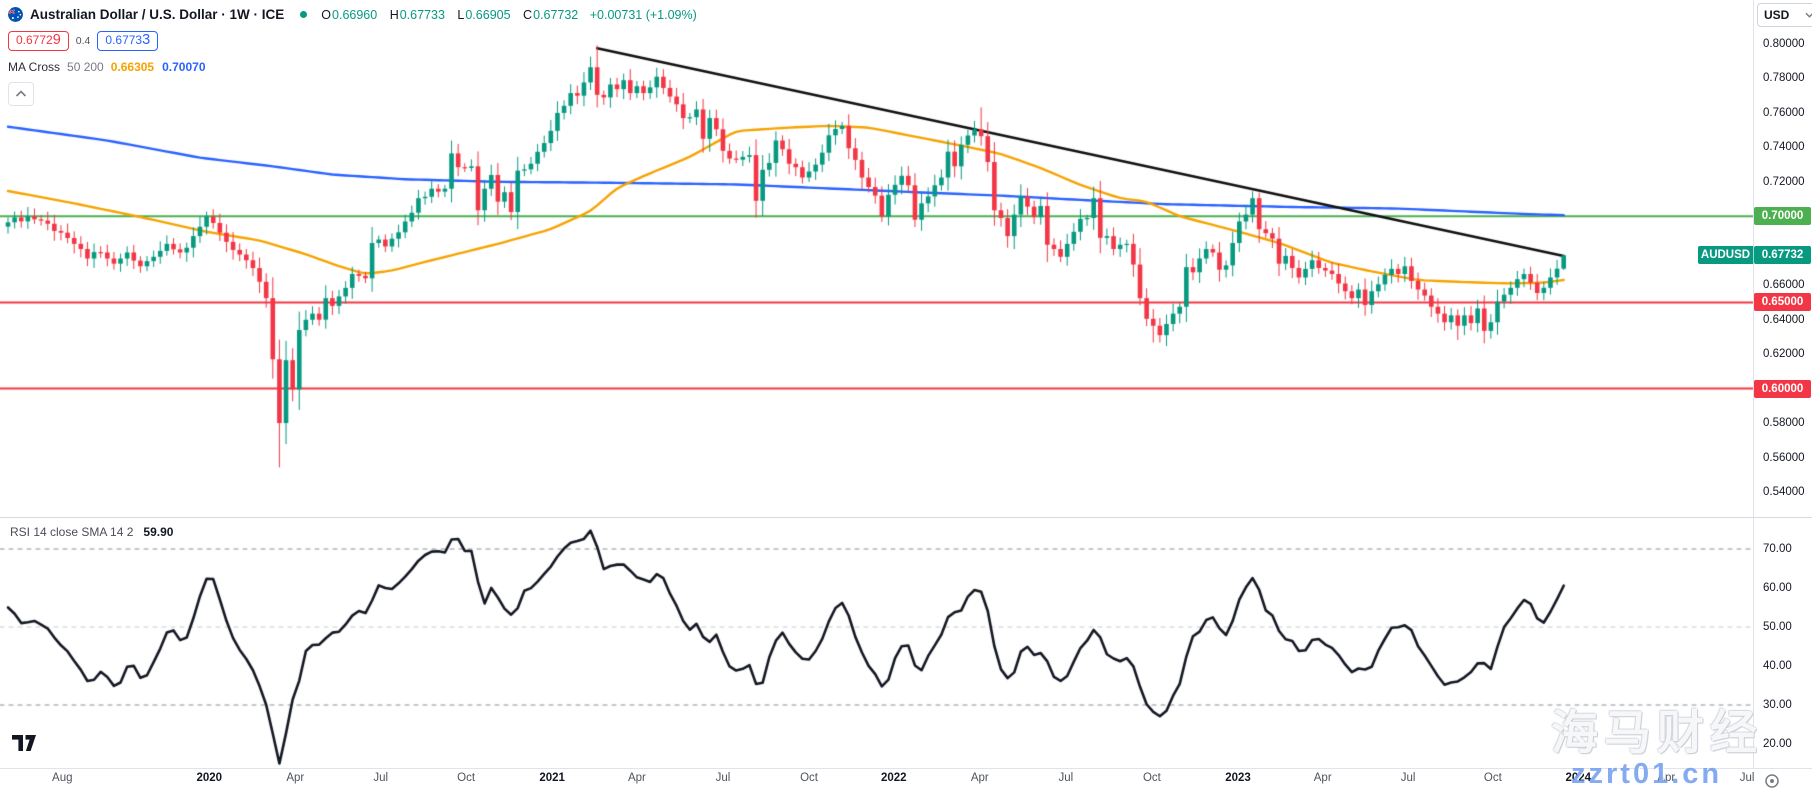 The image size is (1812, 794). What do you see at coordinates (1782, 388) in the screenshot?
I see `level-price-chip: 0.60000` at bounding box center [1782, 388].